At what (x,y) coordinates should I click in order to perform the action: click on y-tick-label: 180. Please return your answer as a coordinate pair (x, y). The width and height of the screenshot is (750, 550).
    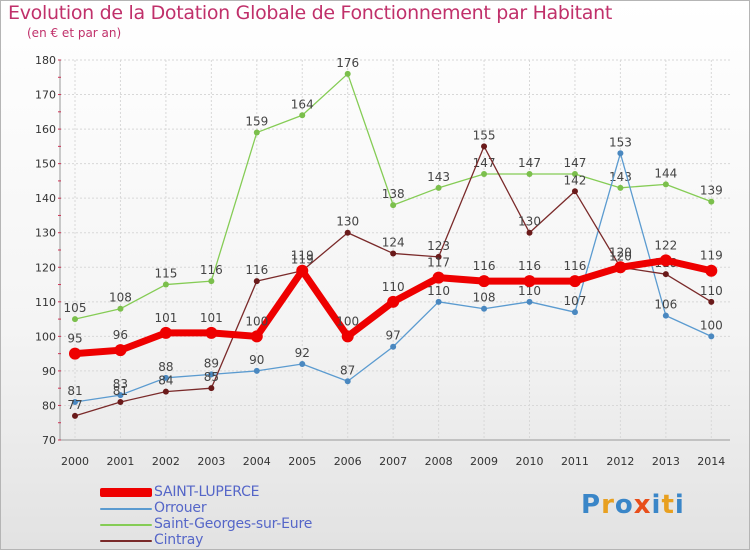
    Looking at the image, I should click on (45, 60).